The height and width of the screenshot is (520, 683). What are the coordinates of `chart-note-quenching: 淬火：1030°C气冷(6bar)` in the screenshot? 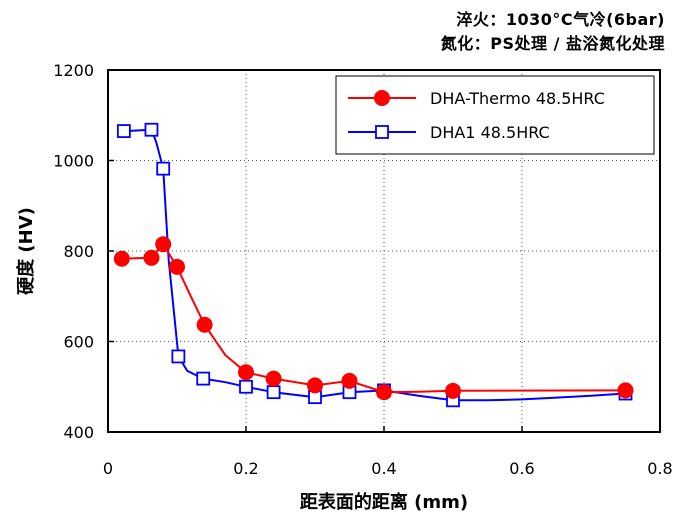 It's located at (560, 19).